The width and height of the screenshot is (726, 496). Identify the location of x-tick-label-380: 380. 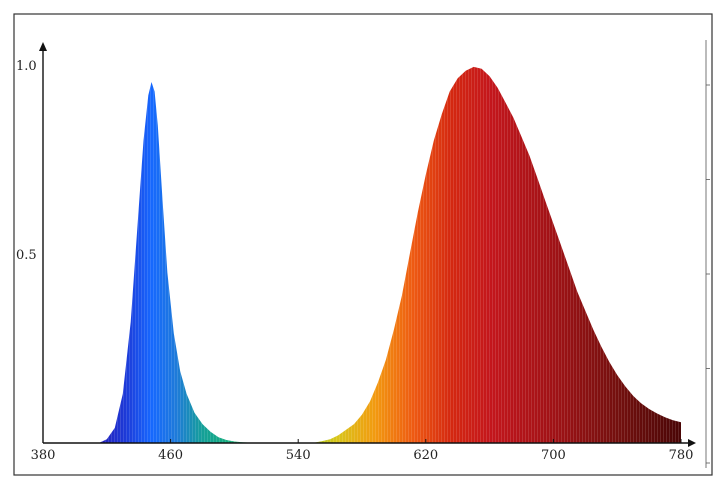
(43, 455).